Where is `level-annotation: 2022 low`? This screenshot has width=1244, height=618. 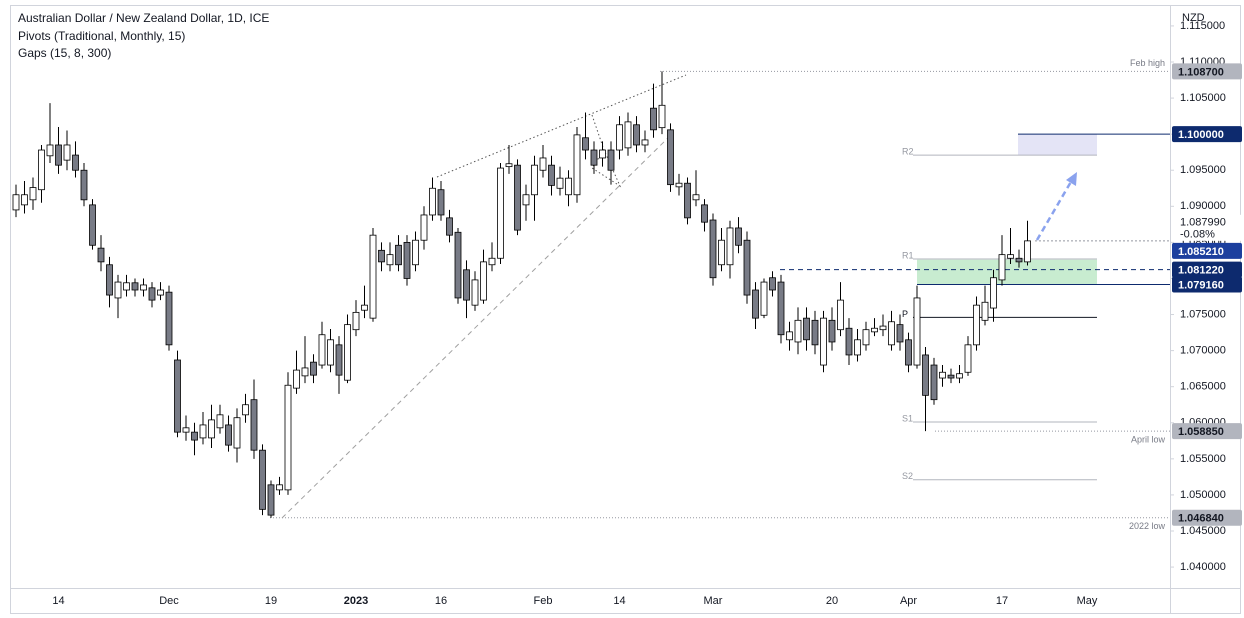 level-annotation: 2022 low is located at coordinates (1147, 526).